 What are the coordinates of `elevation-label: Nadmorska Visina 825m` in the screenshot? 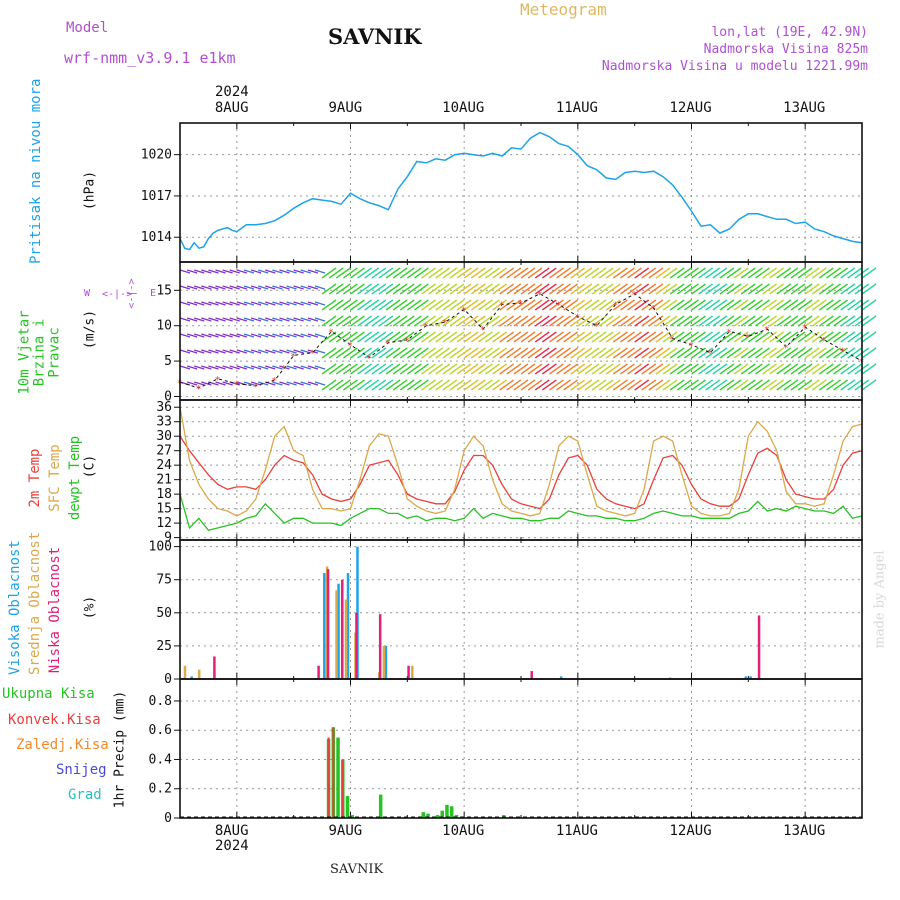 It's located at (785, 49).